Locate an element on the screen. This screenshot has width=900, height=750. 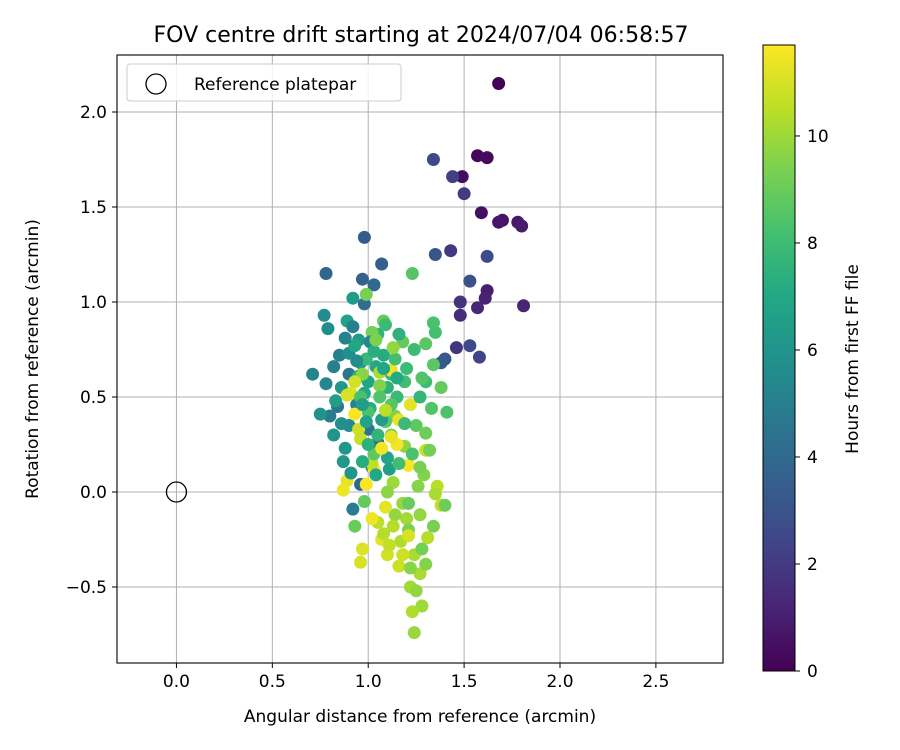
x-tick-label: 1.5 is located at coordinates (464, 682).